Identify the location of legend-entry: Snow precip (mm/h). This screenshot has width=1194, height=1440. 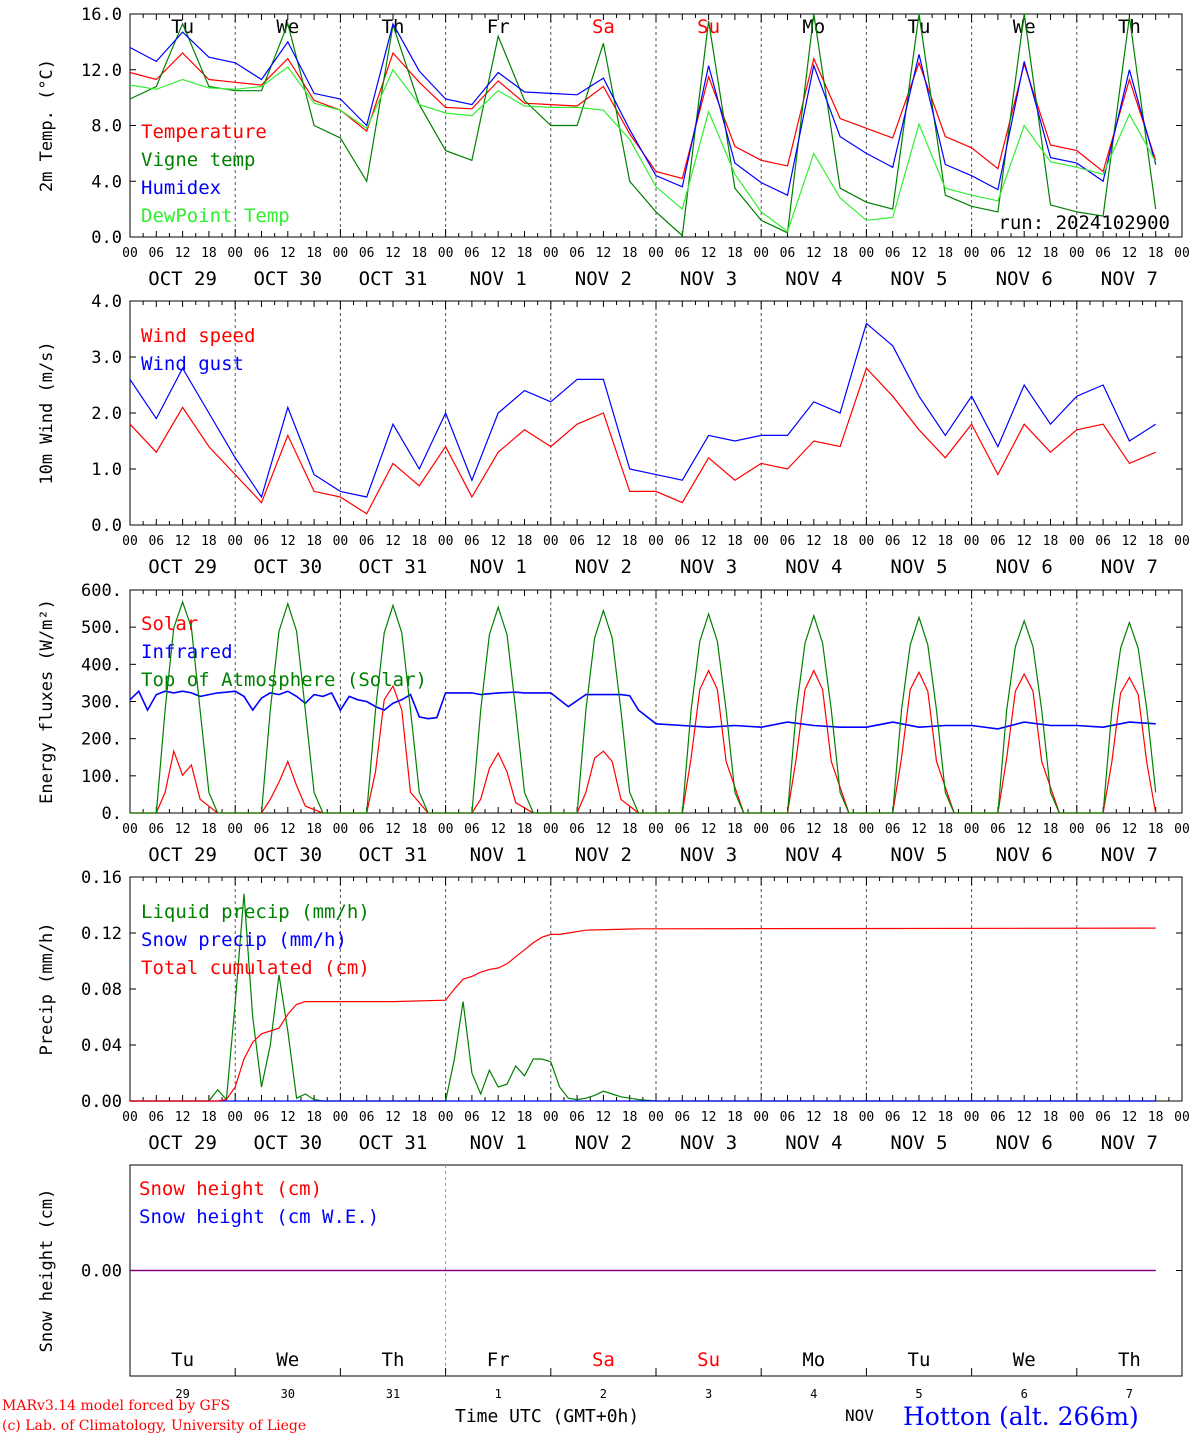
(244, 940).